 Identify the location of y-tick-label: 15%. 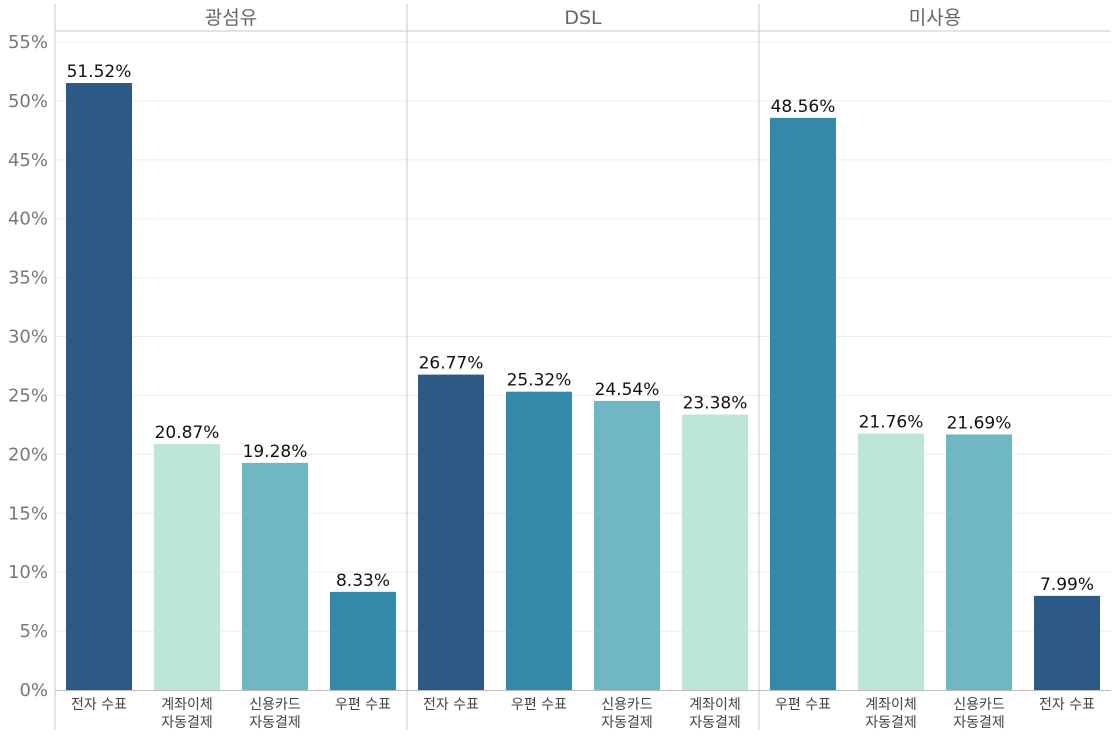
(28, 513).